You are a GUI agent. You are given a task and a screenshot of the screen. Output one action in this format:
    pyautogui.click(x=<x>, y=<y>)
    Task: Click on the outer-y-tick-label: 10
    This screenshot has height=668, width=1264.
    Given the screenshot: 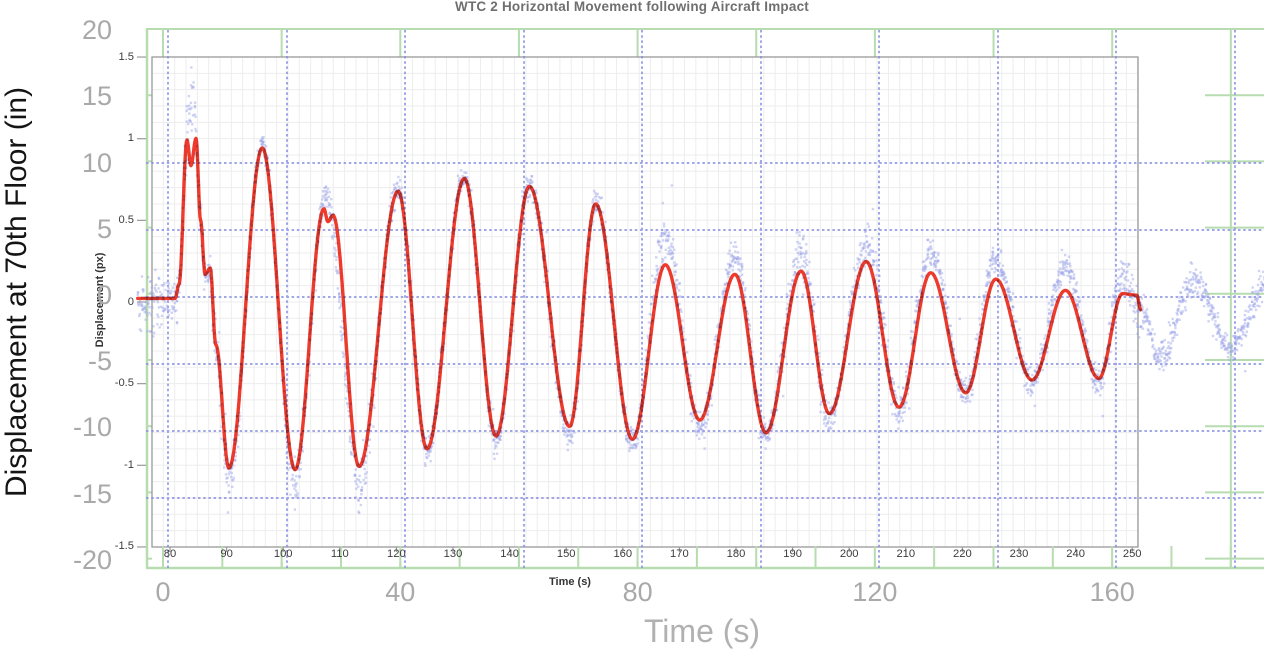 What is the action you would take?
    pyautogui.click(x=96, y=162)
    